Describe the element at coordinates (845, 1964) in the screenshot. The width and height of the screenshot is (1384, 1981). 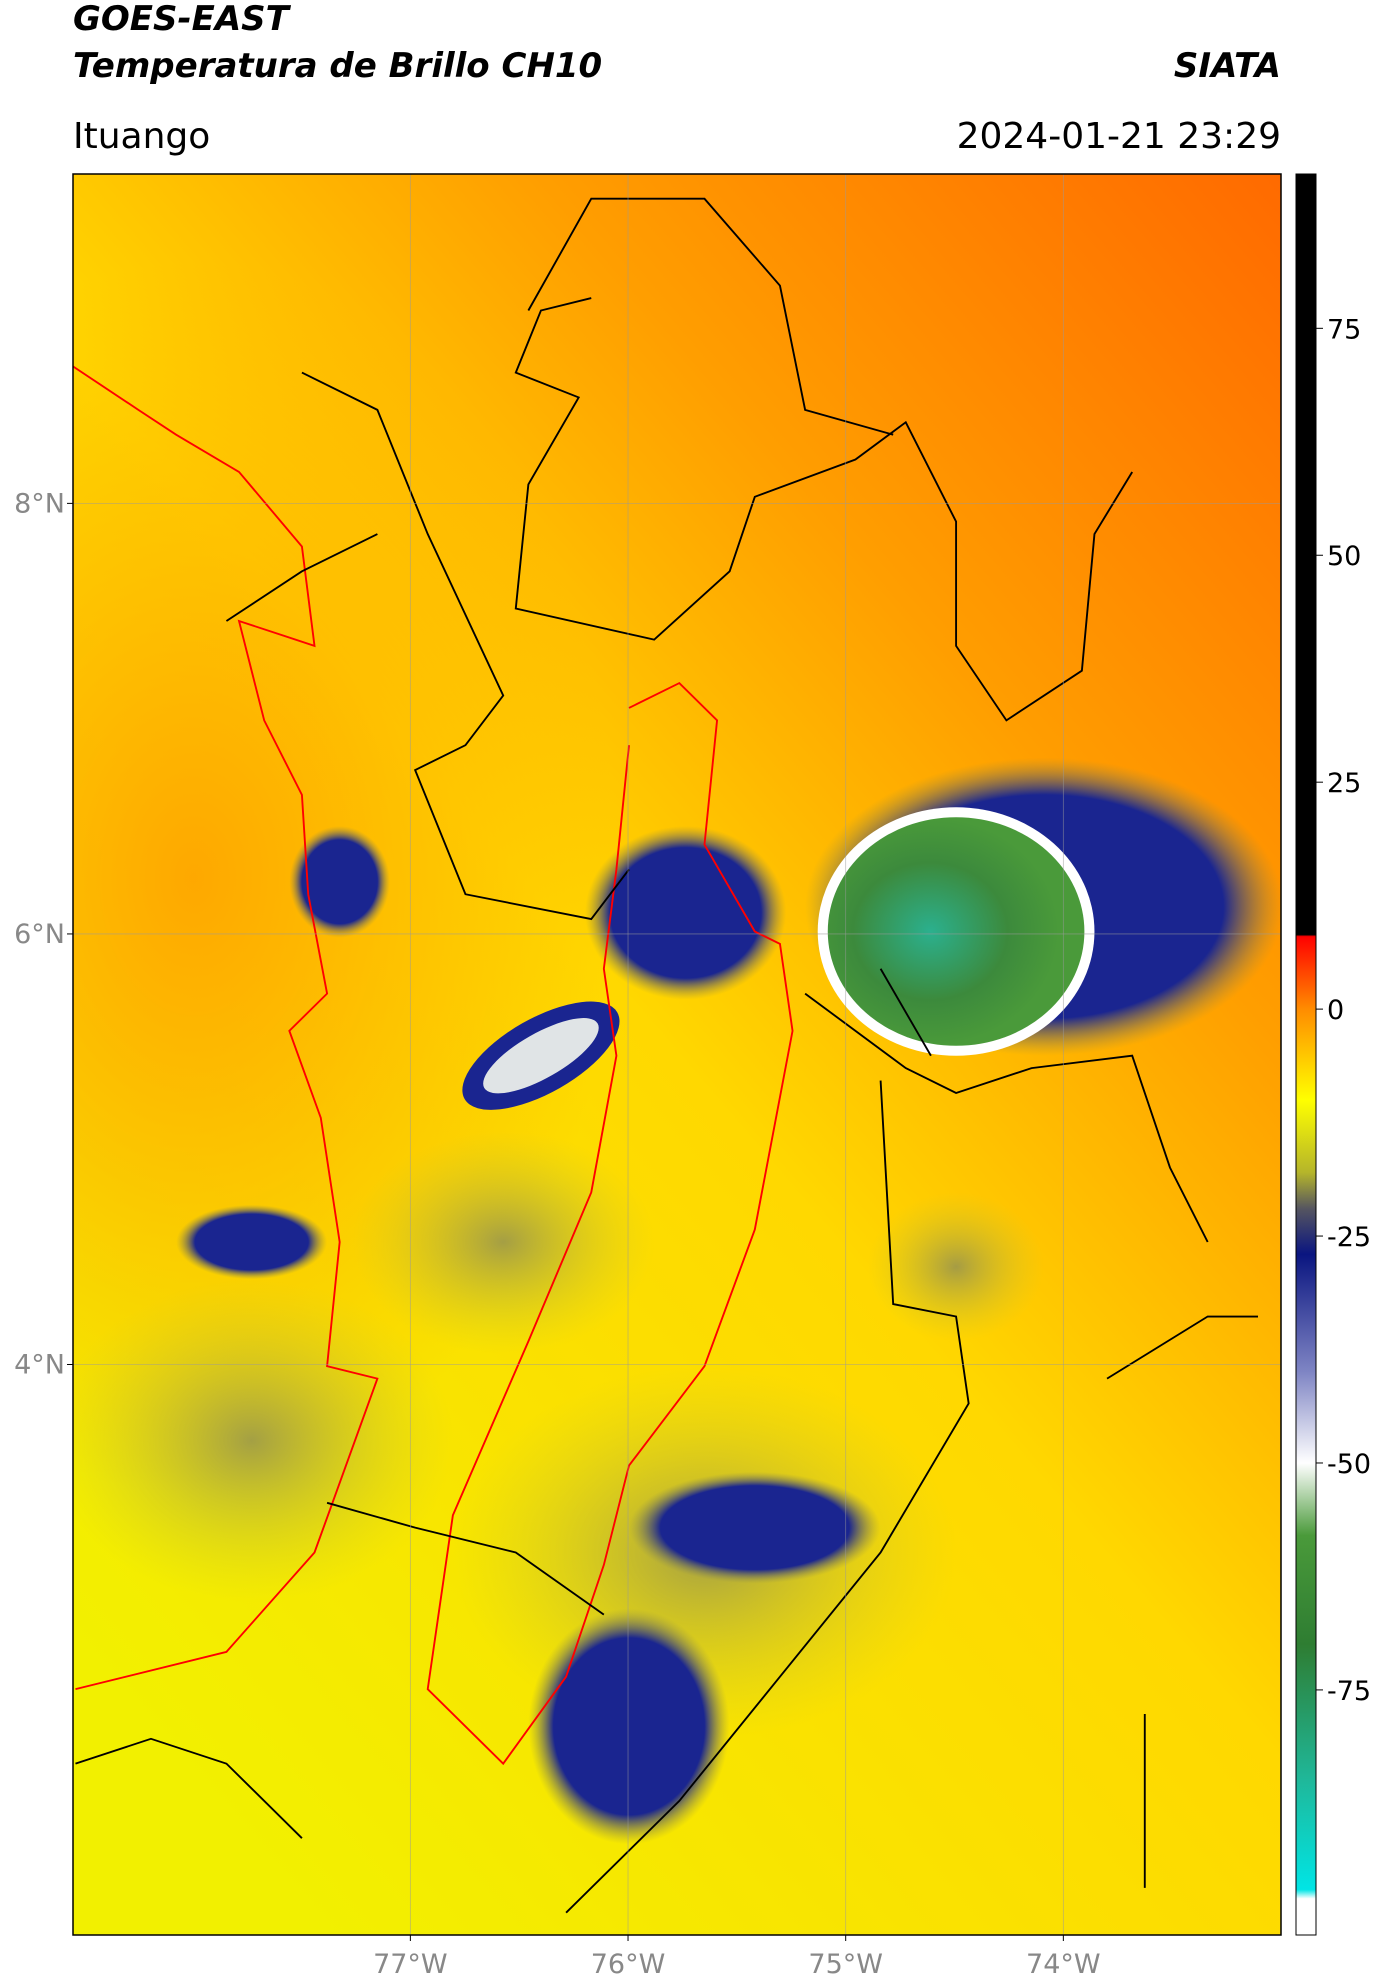
I see `x-tick-label: 75°W` at that location.